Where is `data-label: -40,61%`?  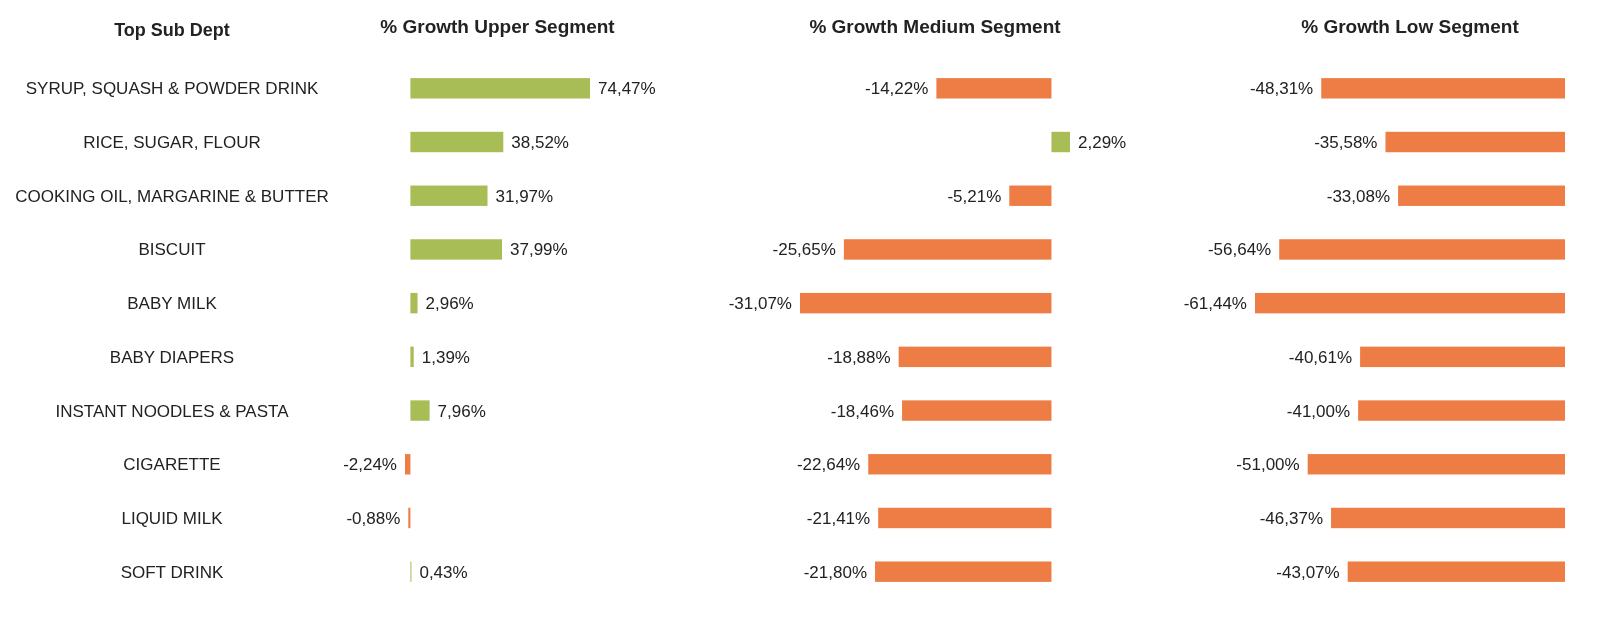
data-label: -40,61% is located at coordinates (1320, 357).